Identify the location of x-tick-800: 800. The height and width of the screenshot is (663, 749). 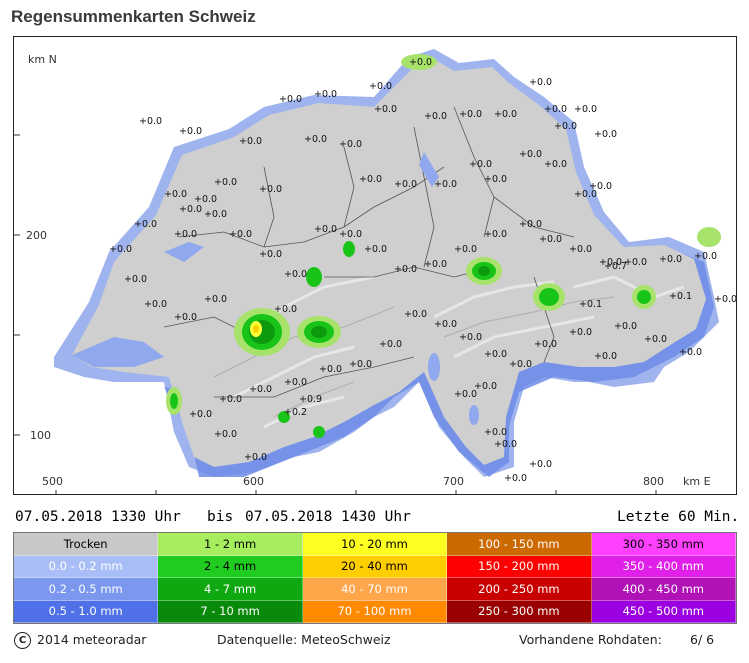
(653, 481).